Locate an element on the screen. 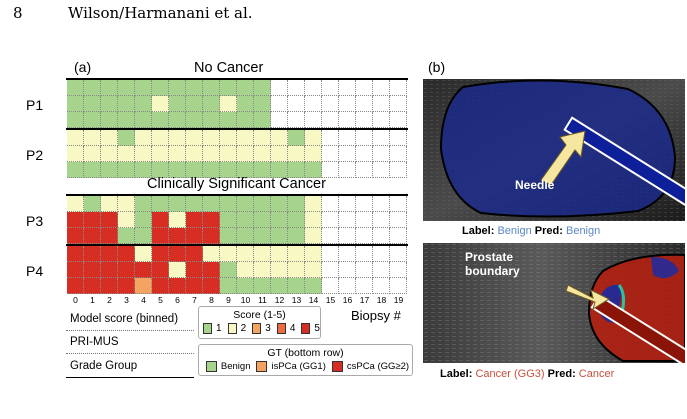 The width and height of the screenshot is (687, 419). x-tick-label: 10 is located at coordinates (245, 300).